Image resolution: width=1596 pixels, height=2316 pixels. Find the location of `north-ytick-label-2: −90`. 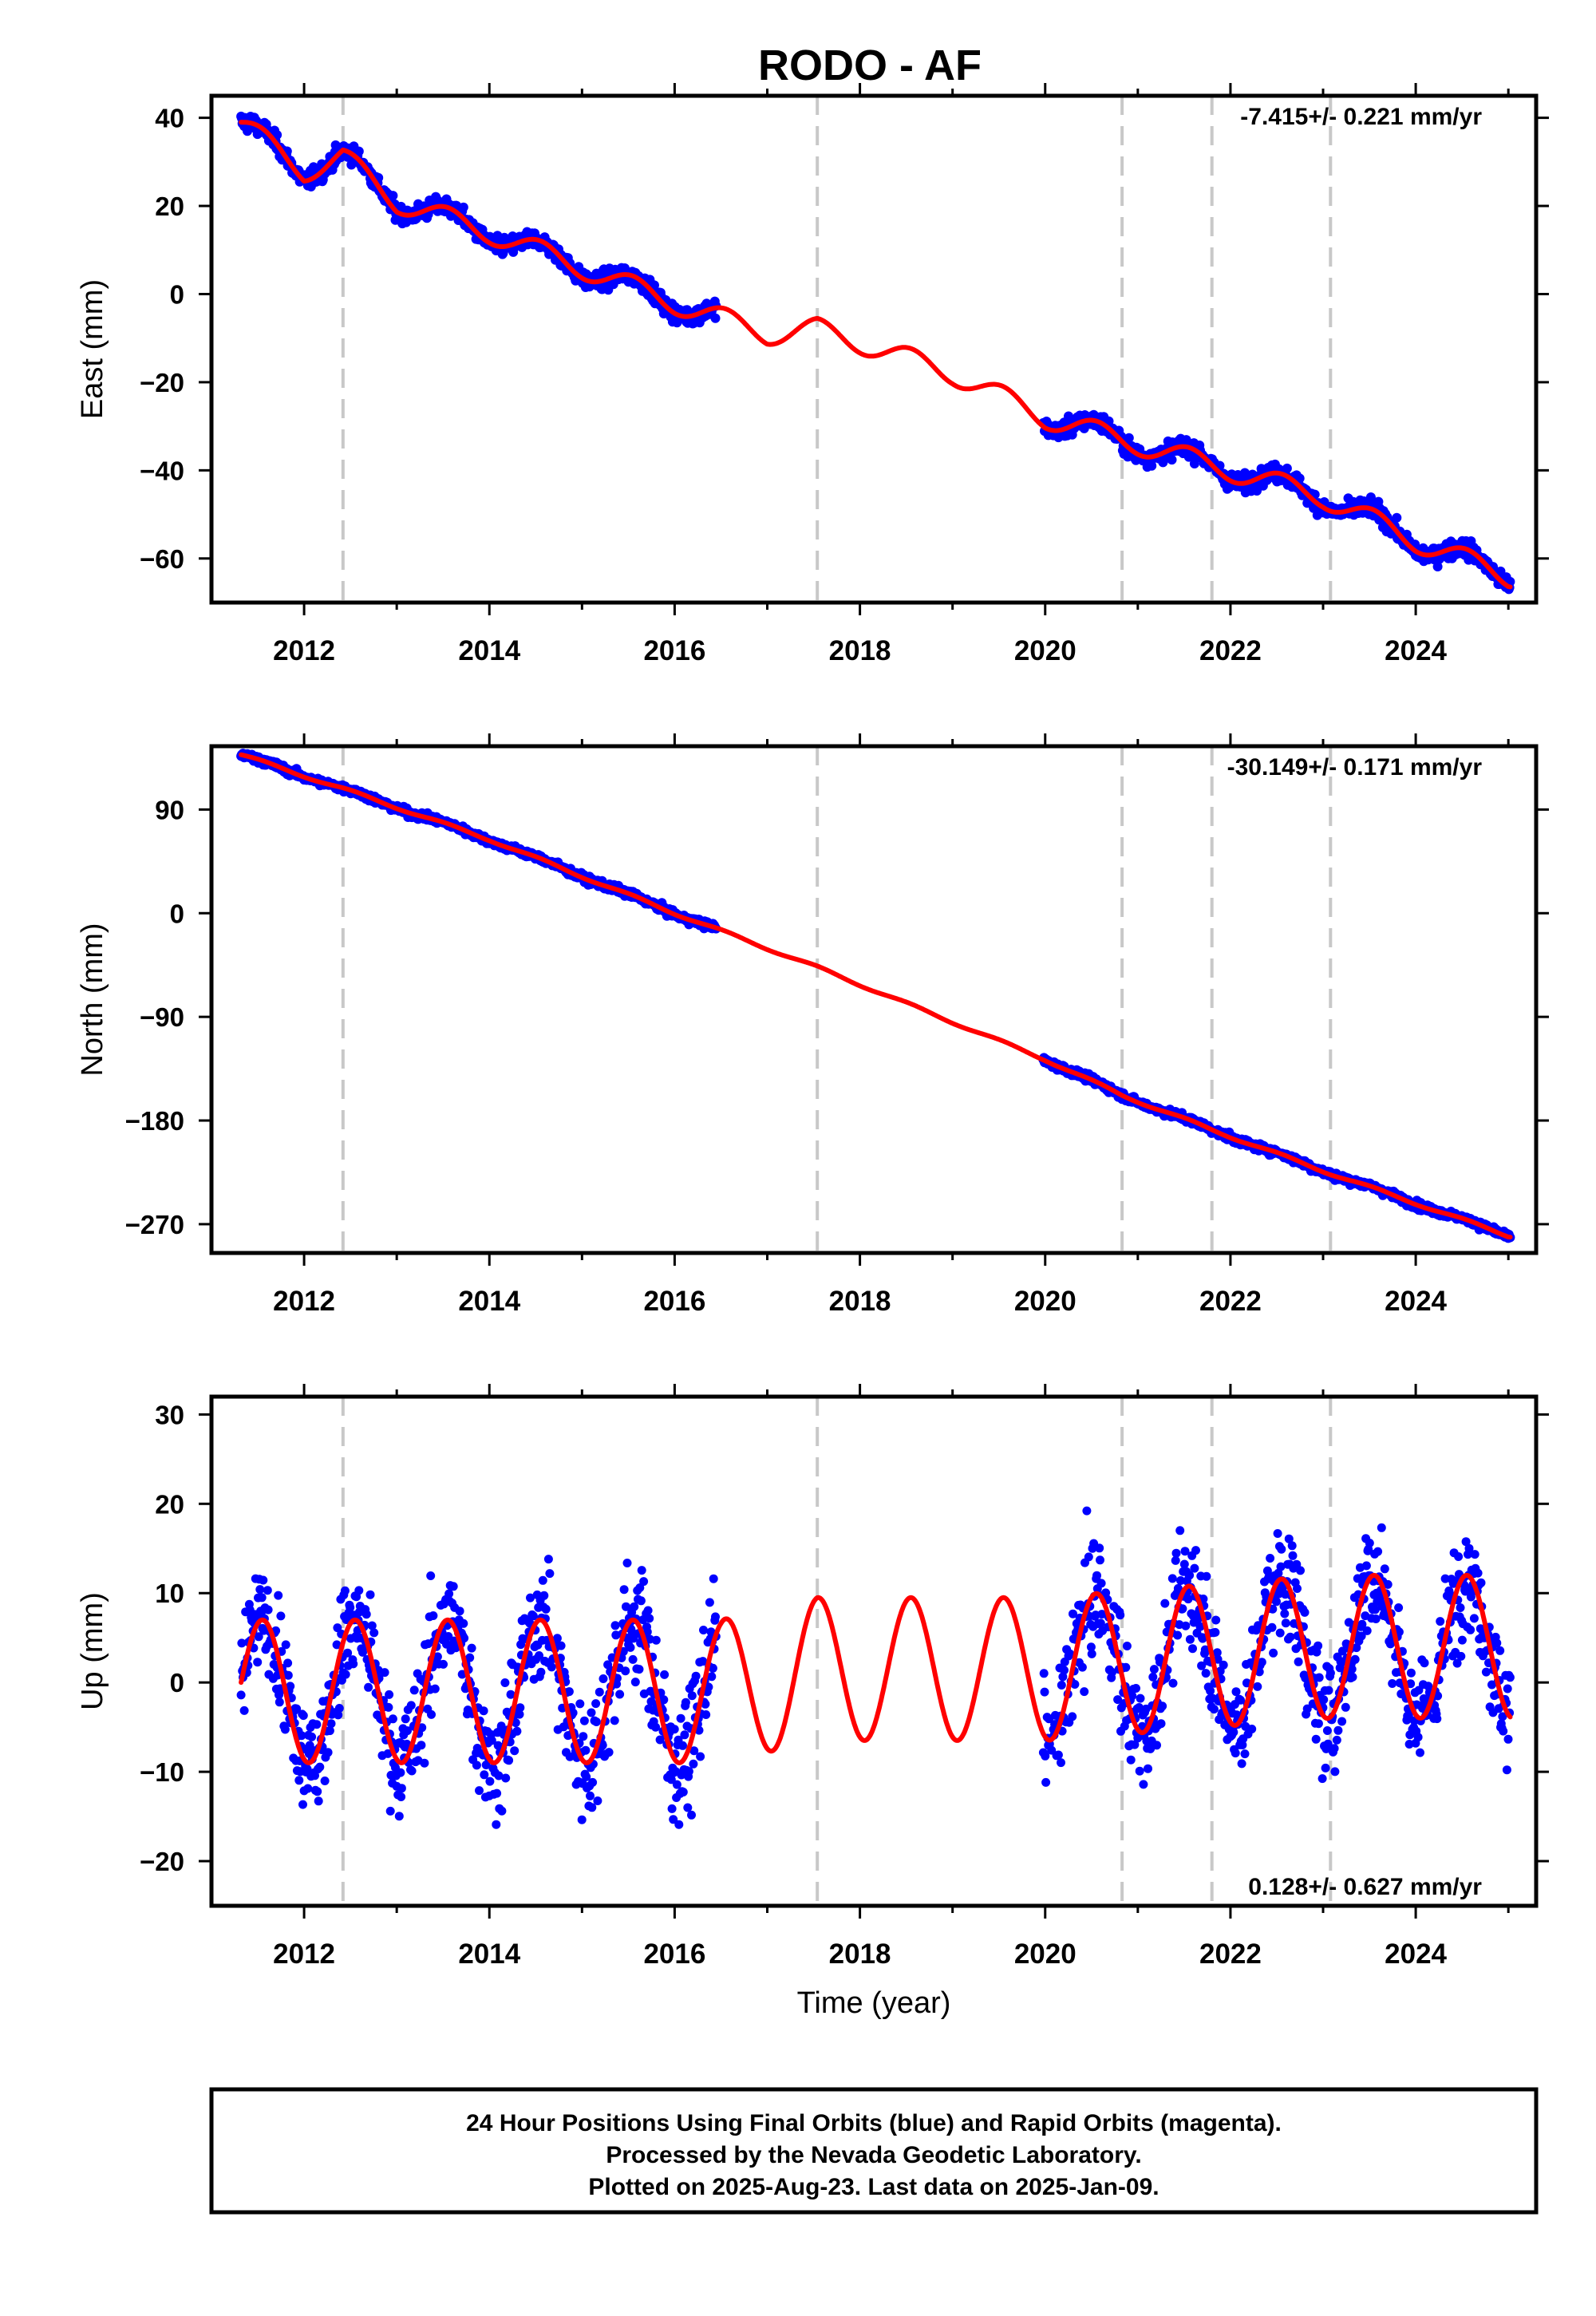

north-ytick-label-2: −90 is located at coordinates (162, 1017).